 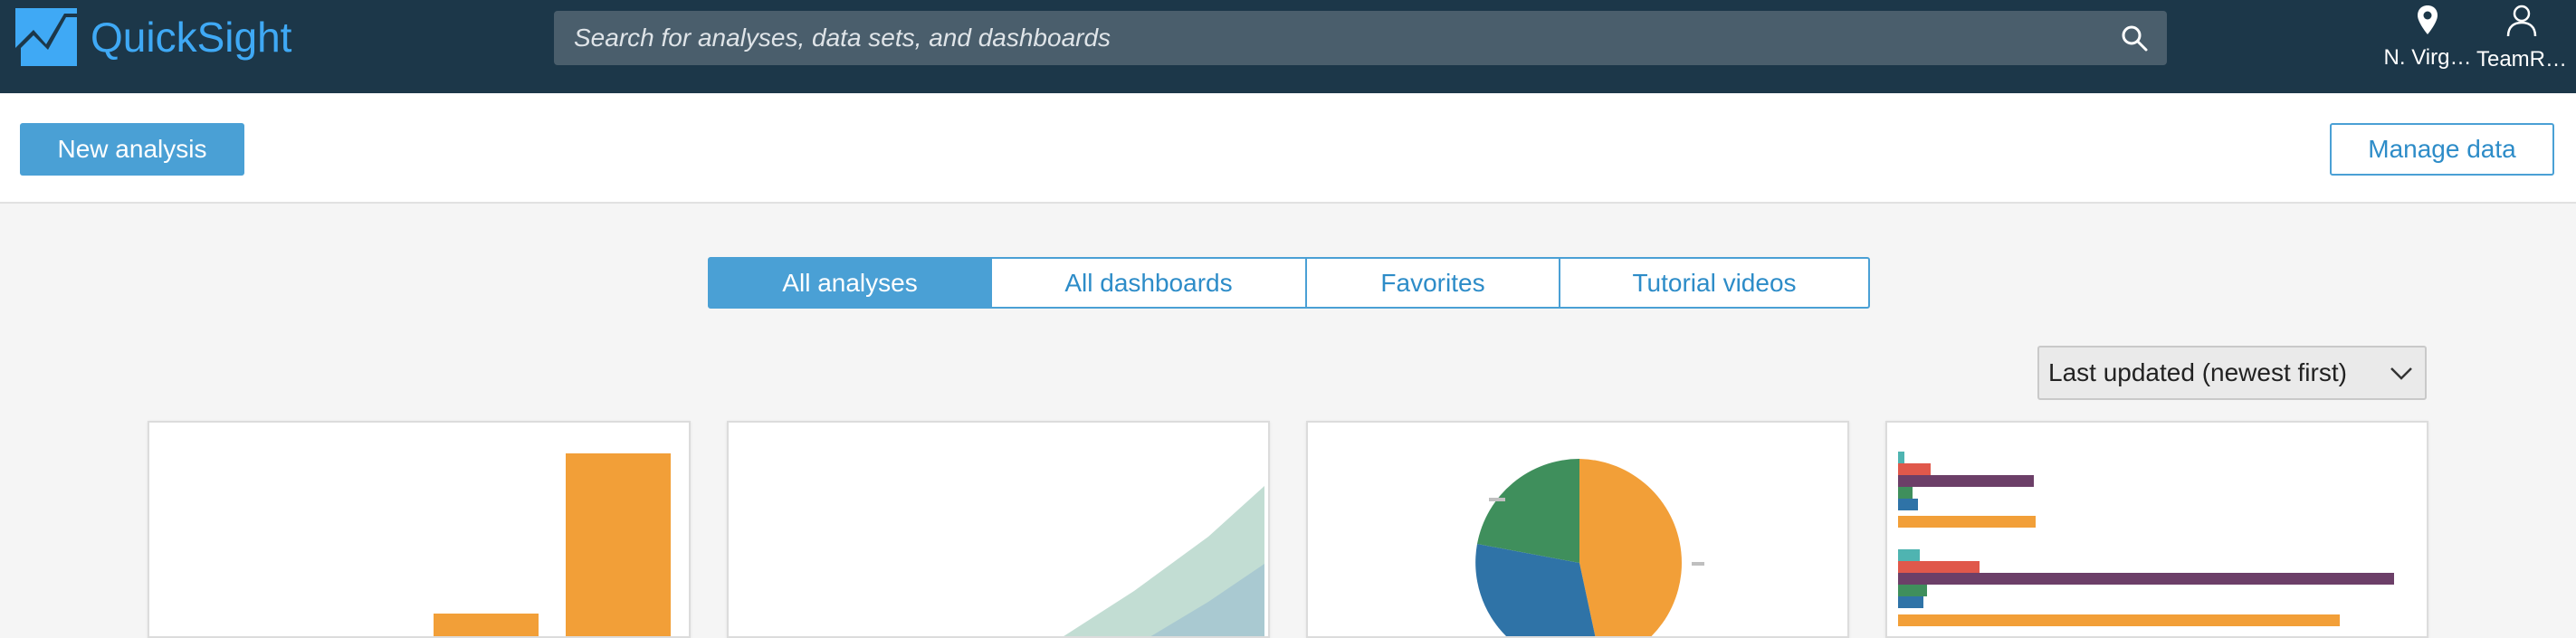 I want to click on tab-favorites: Favorites, so click(x=1432, y=283).